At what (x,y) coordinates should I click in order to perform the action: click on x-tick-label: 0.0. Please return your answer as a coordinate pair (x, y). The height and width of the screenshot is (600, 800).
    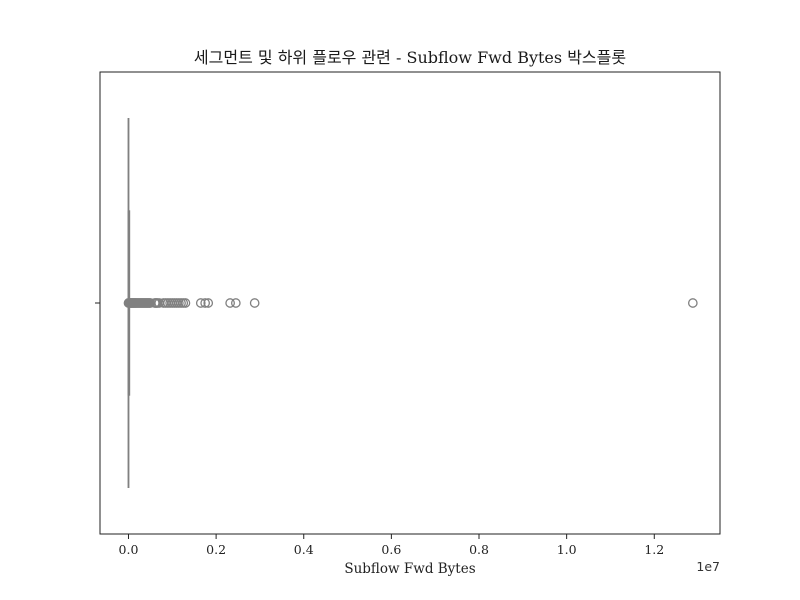
    Looking at the image, I should click on (129, 549).